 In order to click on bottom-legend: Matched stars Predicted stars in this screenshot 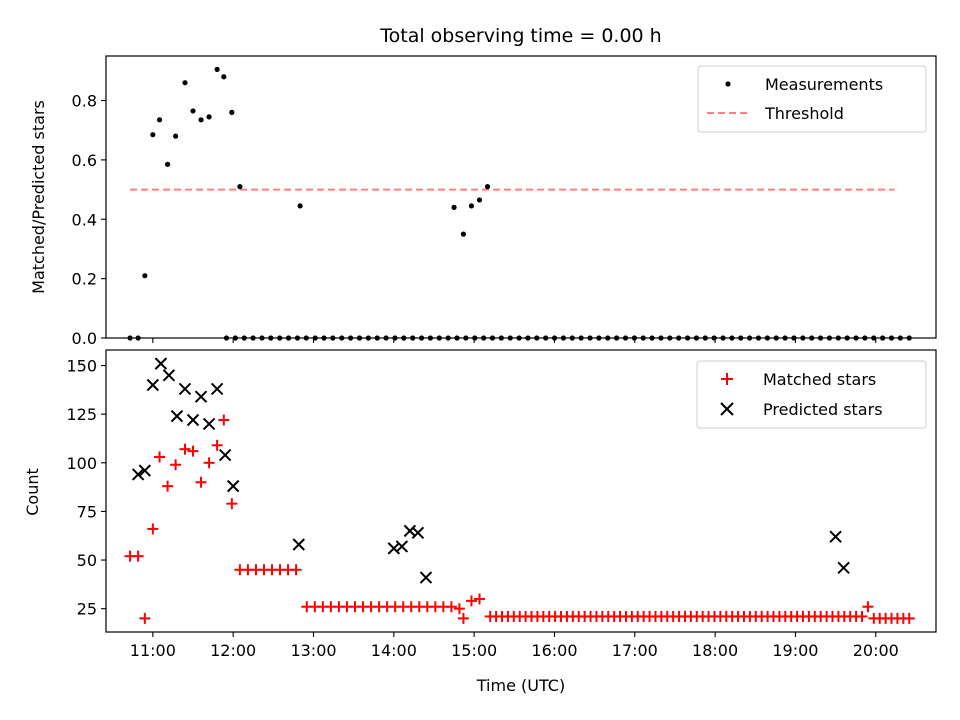, I will do `click(811, 394)`.